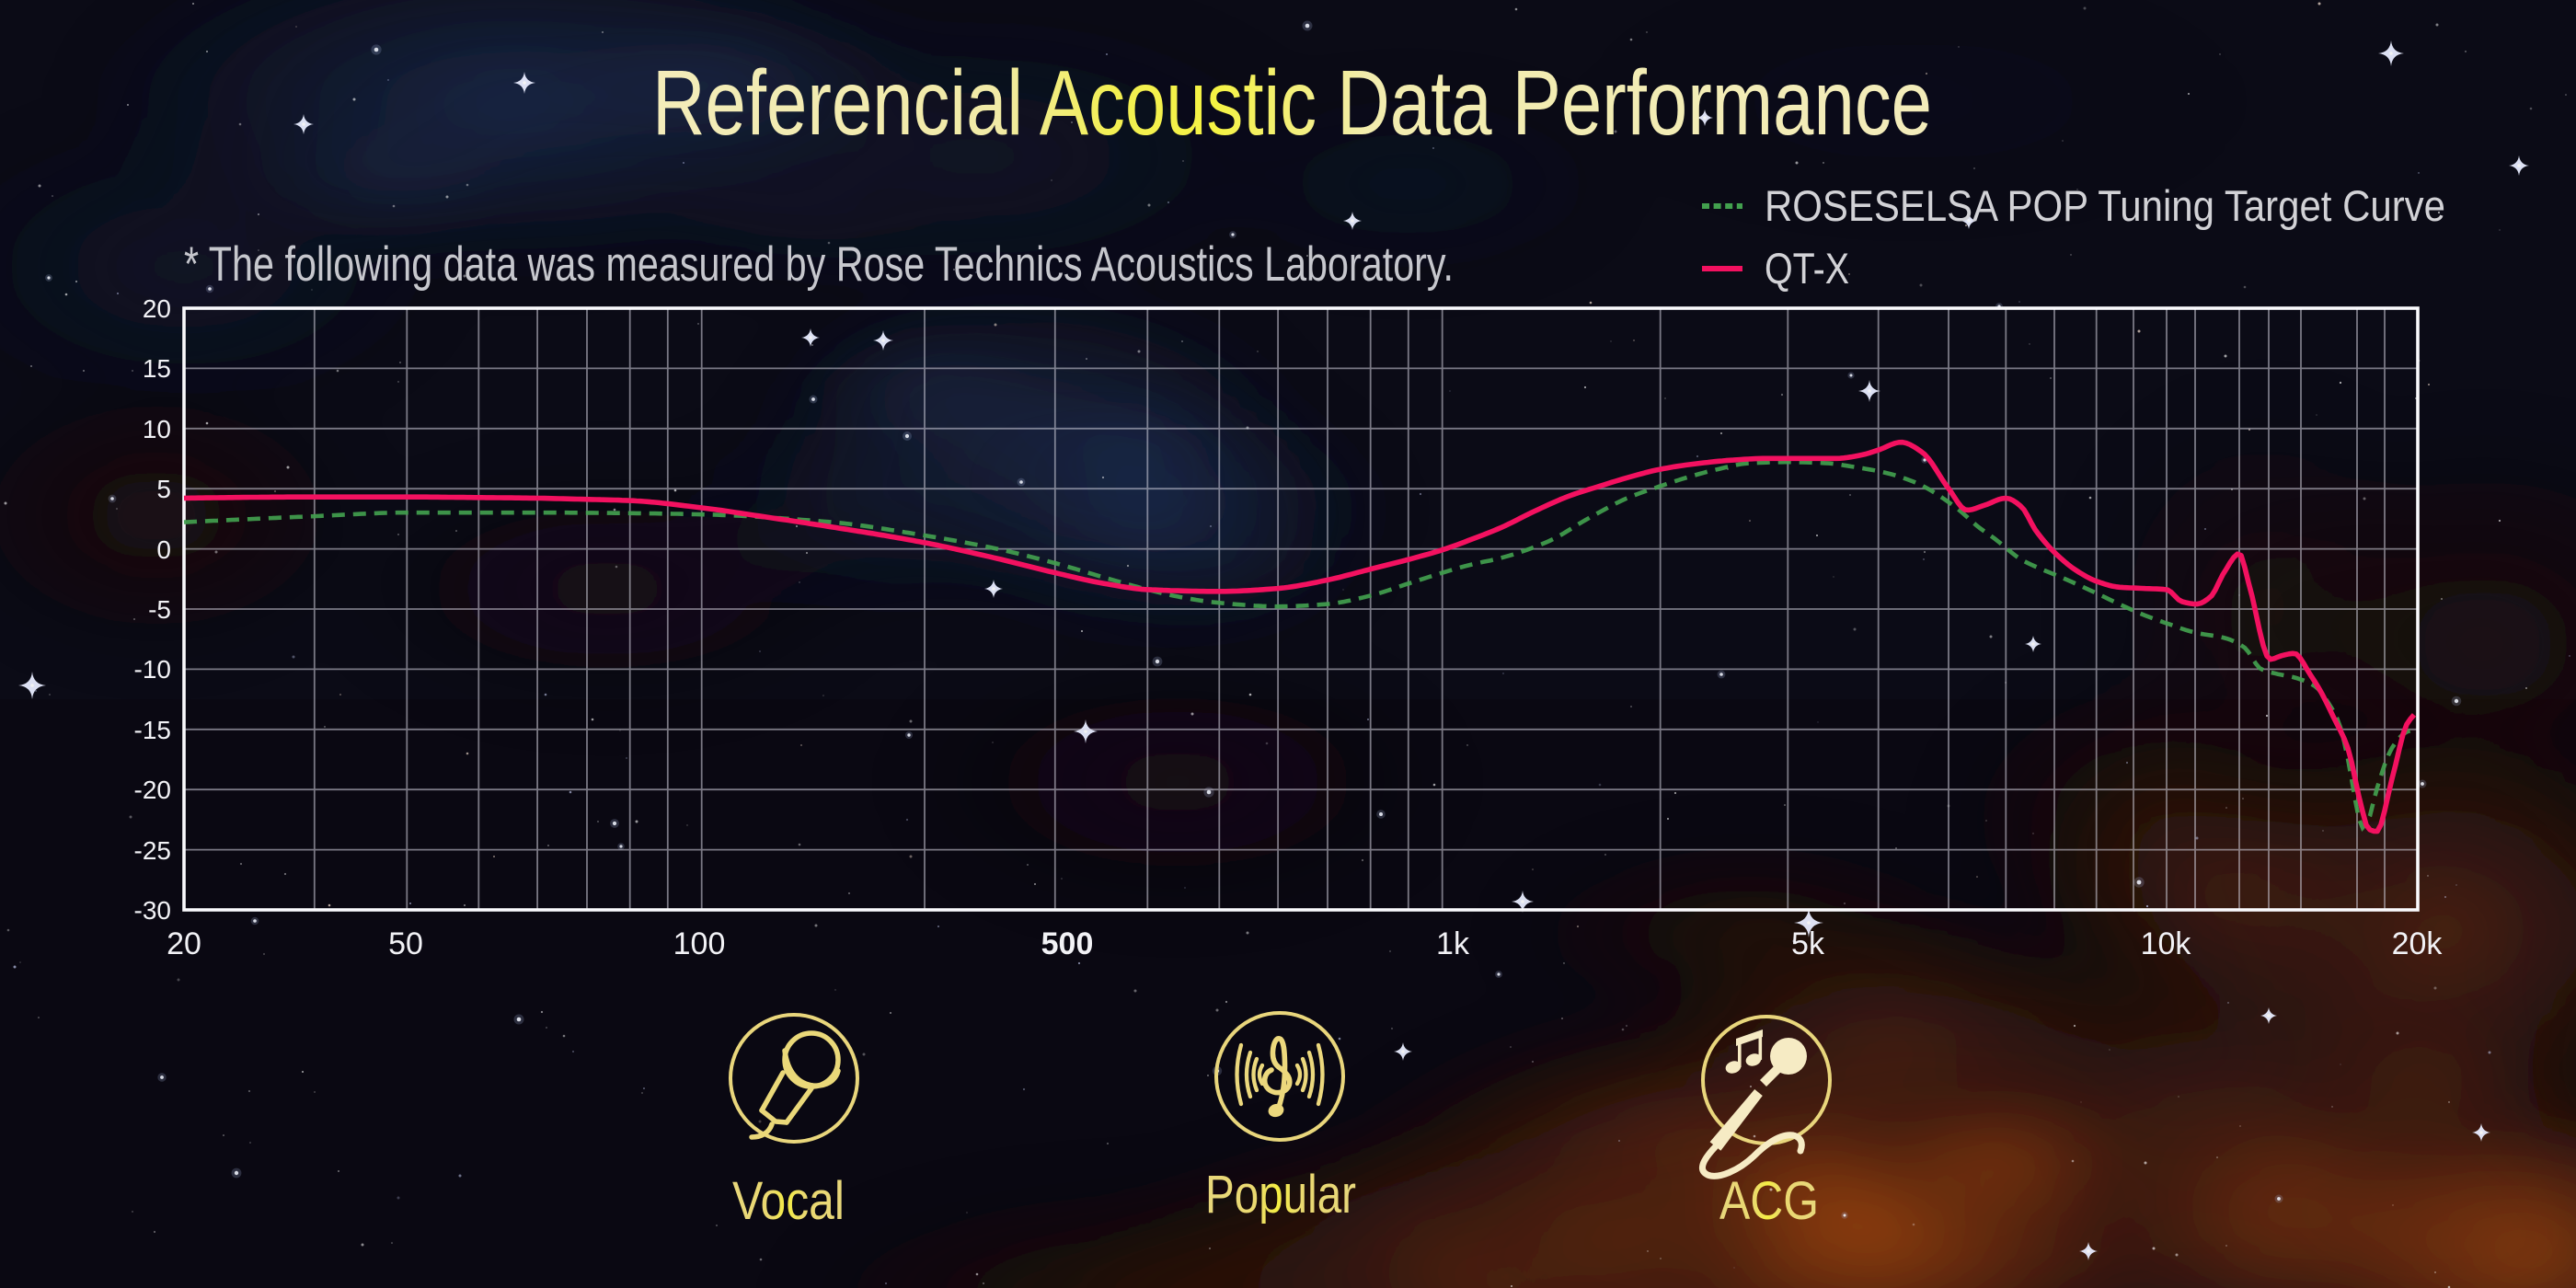 The width and height of the screenshot is (2576, 1288). Describe the element at coordinates (152, 790) in the screenshot. I see `svg-text: -20` at that location.